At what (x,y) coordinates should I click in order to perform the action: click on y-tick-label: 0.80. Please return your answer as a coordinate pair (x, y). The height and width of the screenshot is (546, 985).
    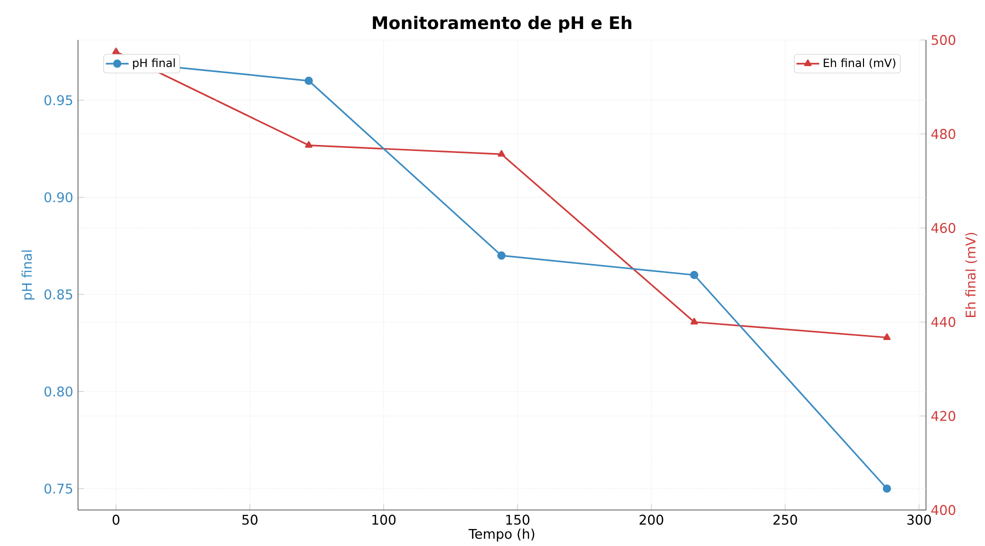
    Looking at the image, I should click on (58, 391).